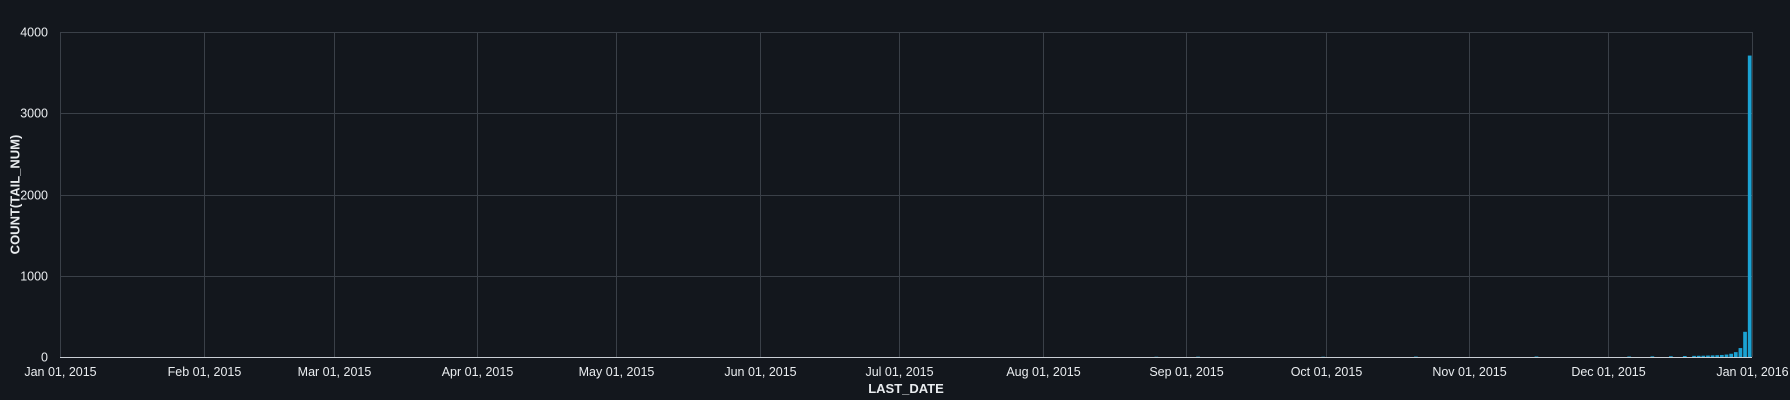 The image size is (1790, 400). I want to click on x-tick-label: Dec 01, 2015, so click(1608, 372).